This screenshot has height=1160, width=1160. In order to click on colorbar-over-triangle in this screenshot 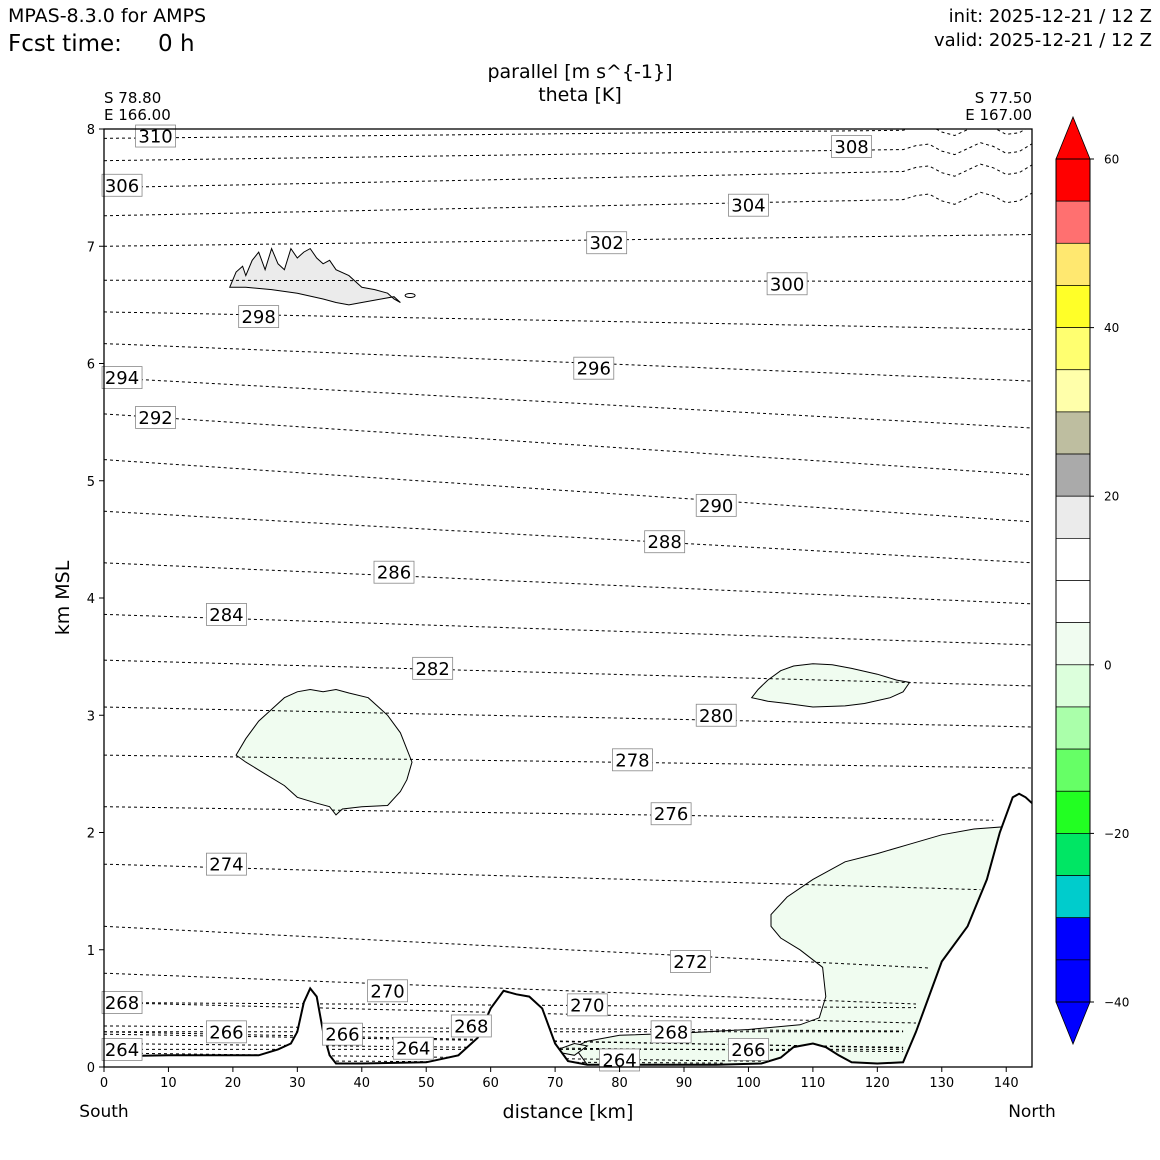, I will do `click(1073, 137)`.